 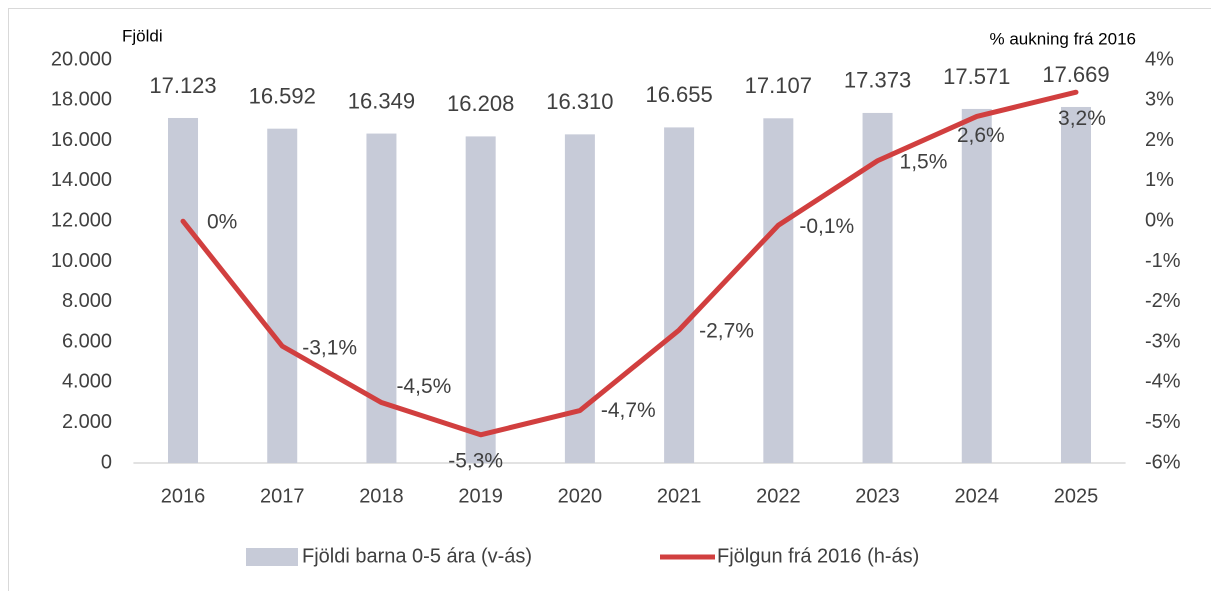 I want to click on bar-value-label: 17.123, so click(x=182, y=85).